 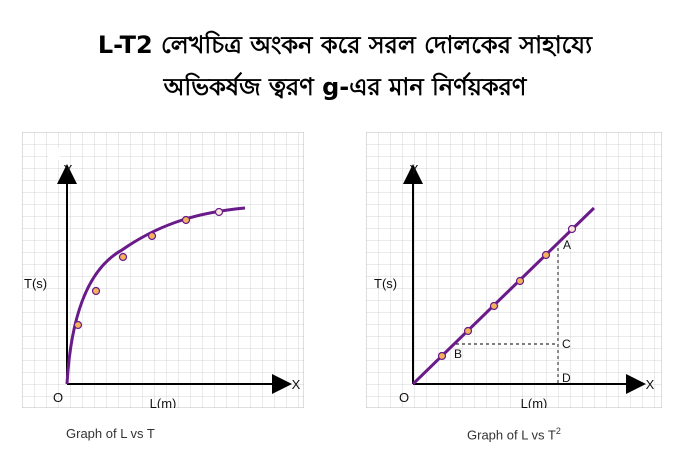 What do you see at coordinates (458, 354) in the screenshot?
I see `point-b-label: B` at bounding box center [458, 354].